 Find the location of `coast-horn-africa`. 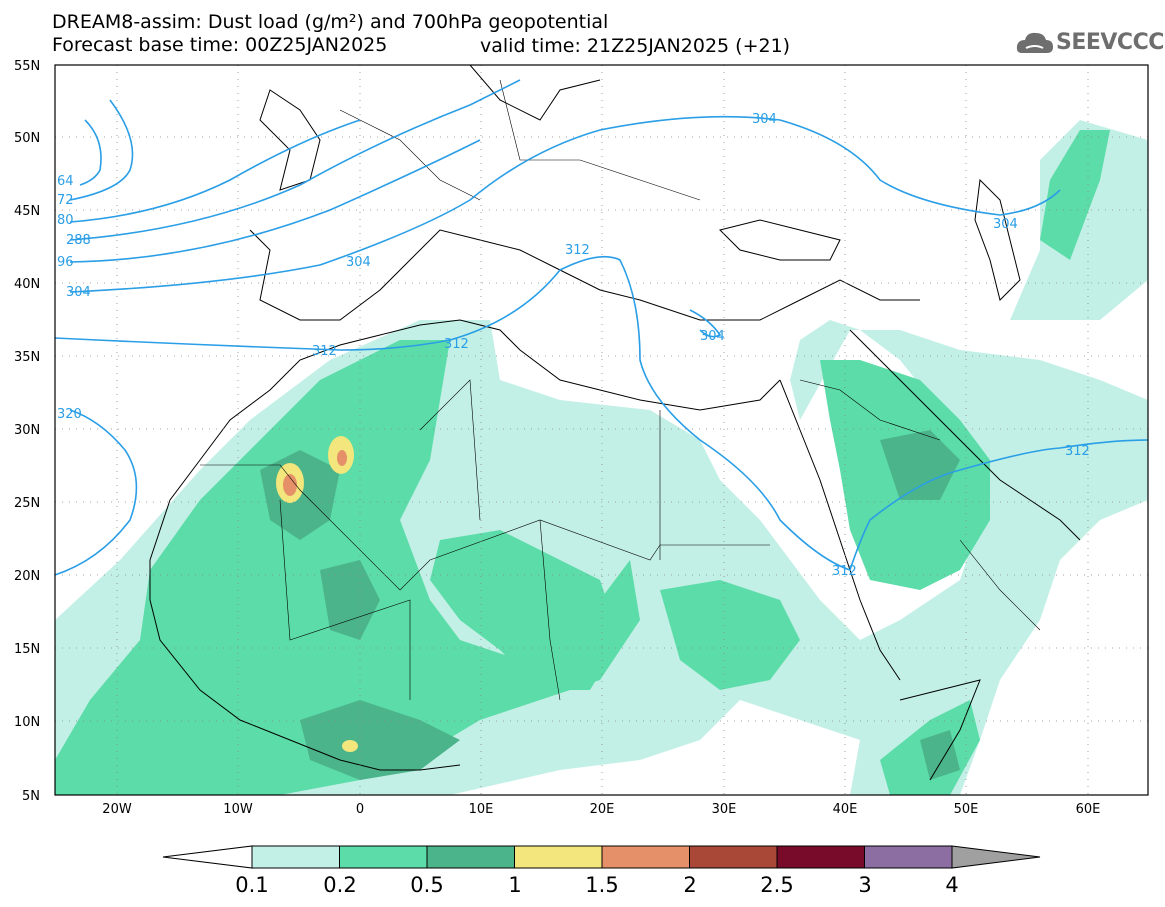

coast-horn-africa is located at coordinates (940, 730).